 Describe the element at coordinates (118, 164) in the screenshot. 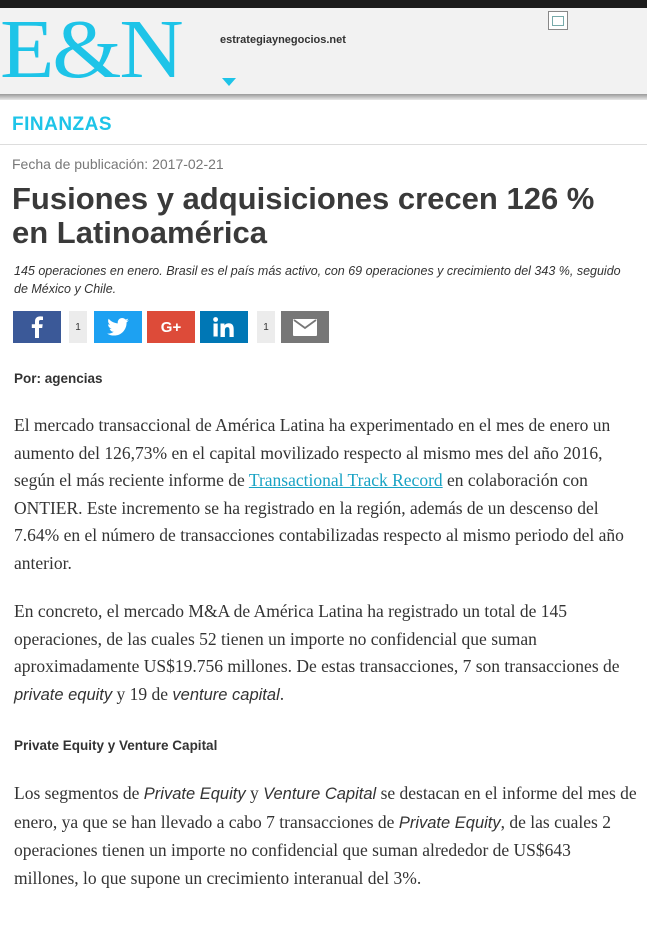

I see `publication-date: Fecha de publicación: 2017-02-21` at that location.